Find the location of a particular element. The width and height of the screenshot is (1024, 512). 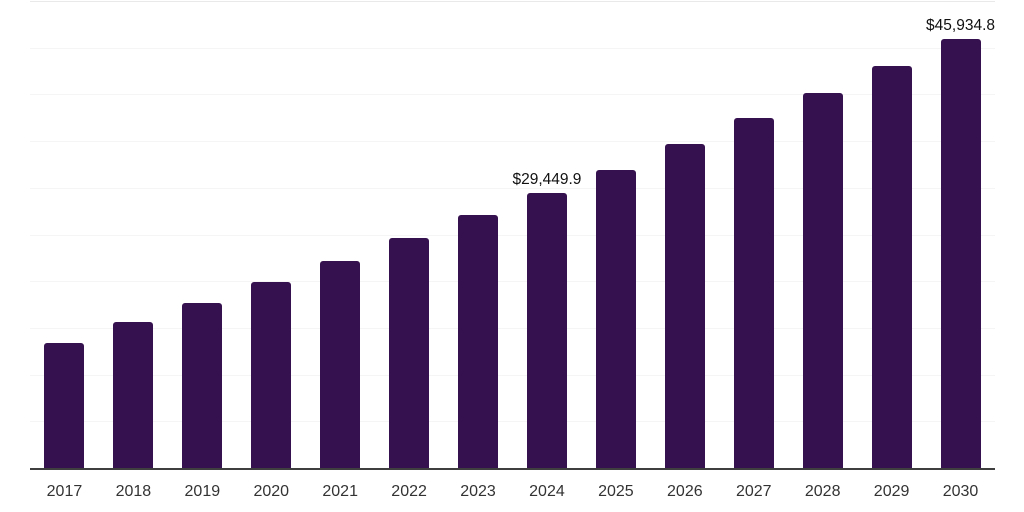

x-tick-label-2030: 2030 is located at coordinates (960, 491).